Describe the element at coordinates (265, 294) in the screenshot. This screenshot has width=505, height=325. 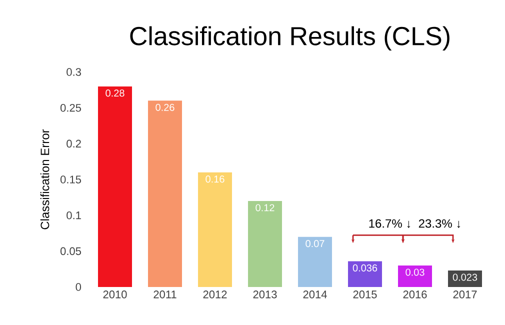
I see `x-tick-label: 2013` at that location.